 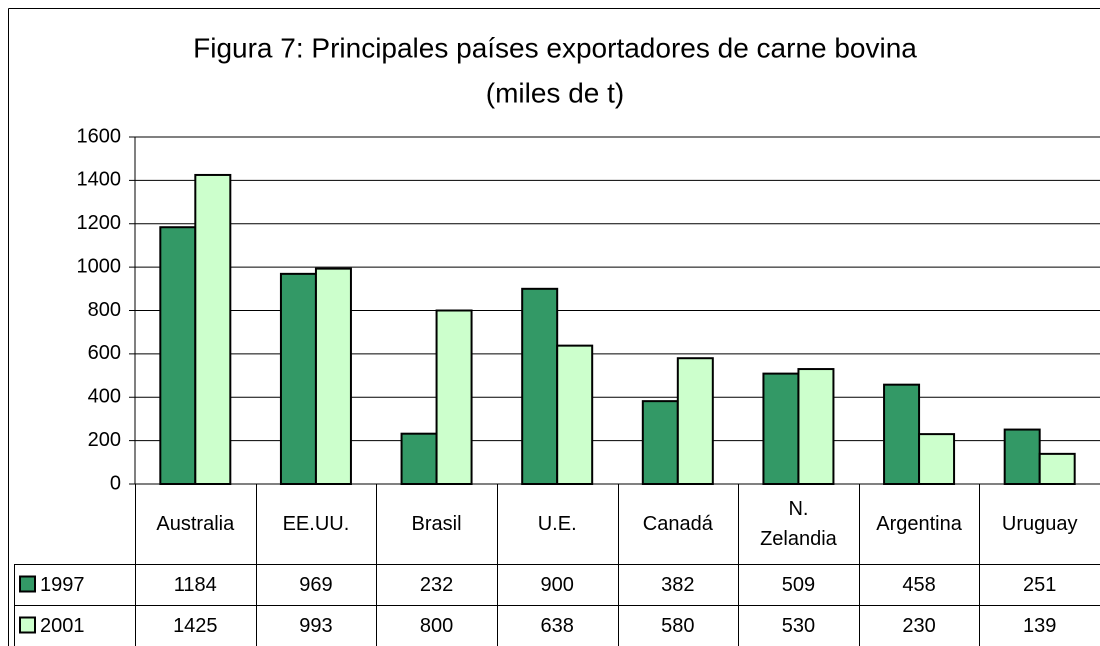 What do you see at coordinates (315, 626) in the screenshot?
I see `table-cell: 993` at bounding box center [315, 626].